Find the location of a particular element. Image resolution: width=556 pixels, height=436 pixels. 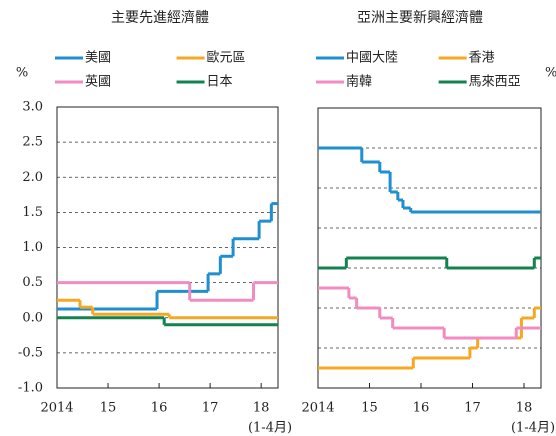

y-tick-label: 0.0 is located at coordinates (32, 317).